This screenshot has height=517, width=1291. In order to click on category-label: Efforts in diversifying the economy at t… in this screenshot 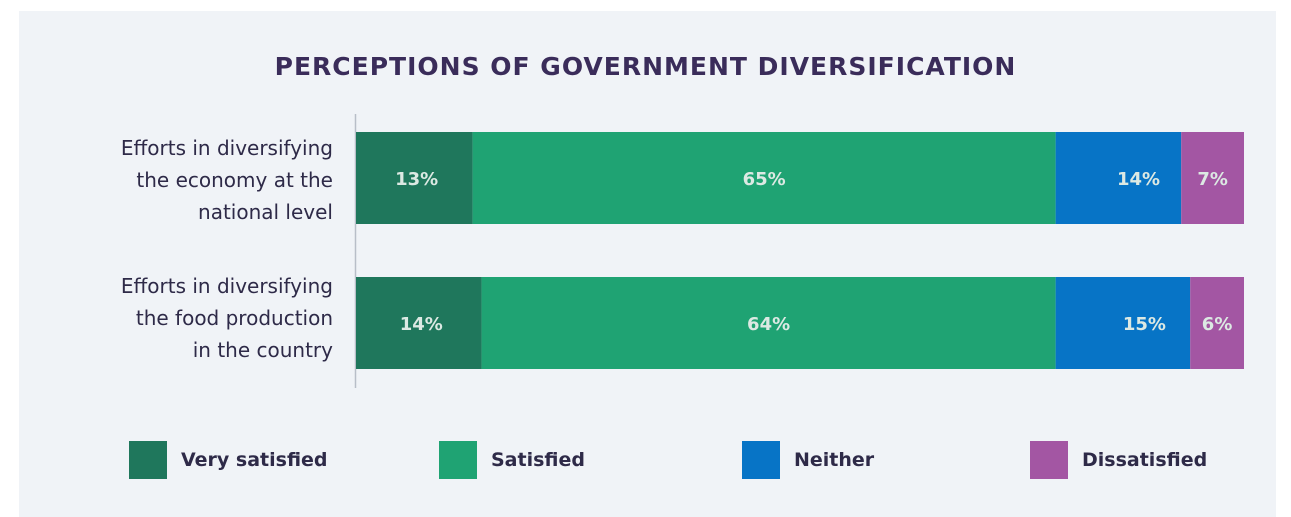, I will do `click(193, 180)`.